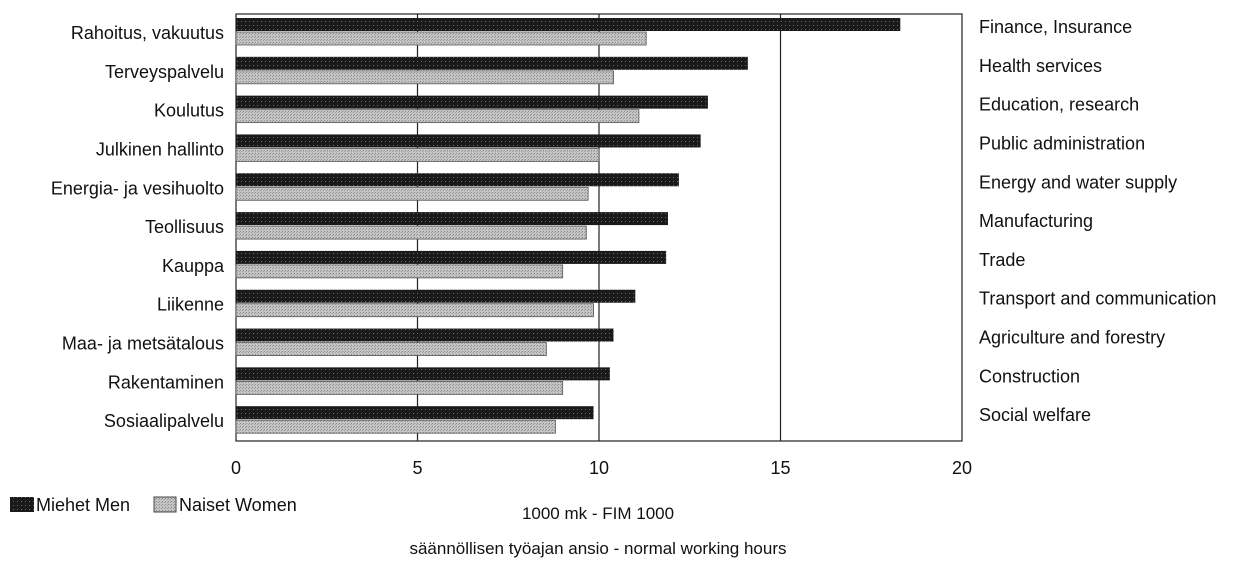 The width and height of the screenshot is (1249, 564). I want to click on category-label-fi-7: Liikenne, so click(190, 305).